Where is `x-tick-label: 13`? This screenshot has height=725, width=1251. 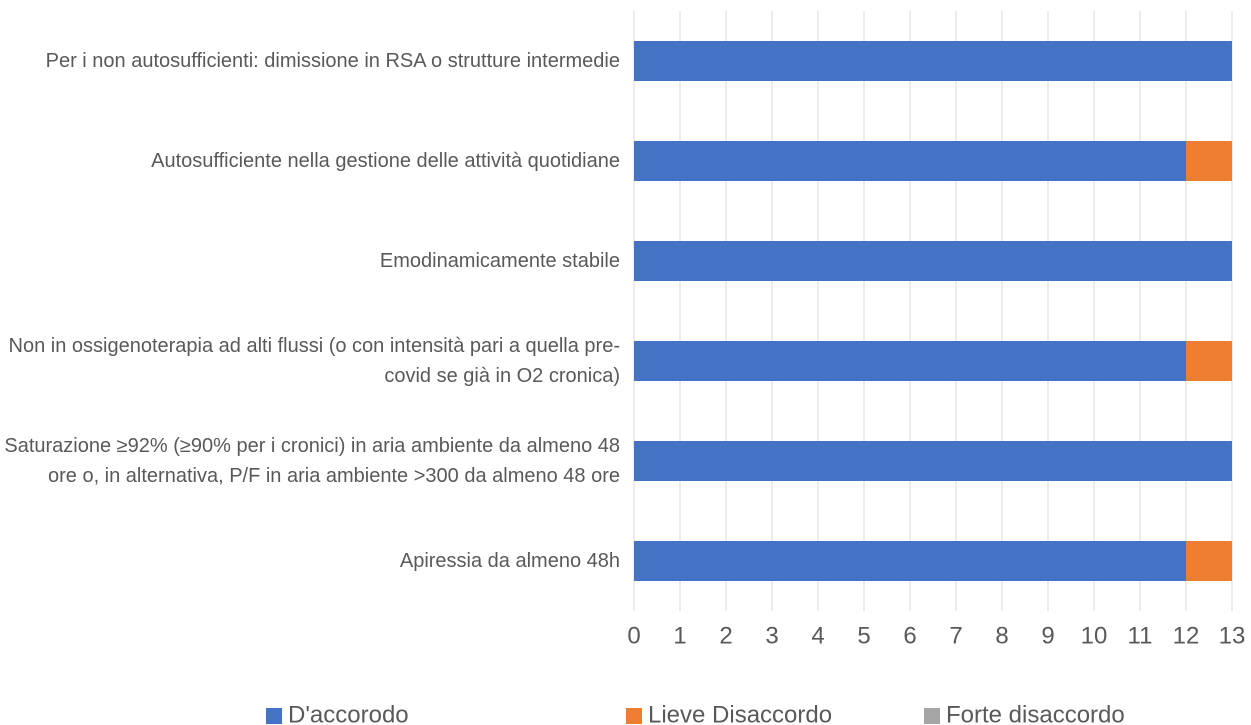
x-tick-label: 13 is located at coordinates (1232, 635).